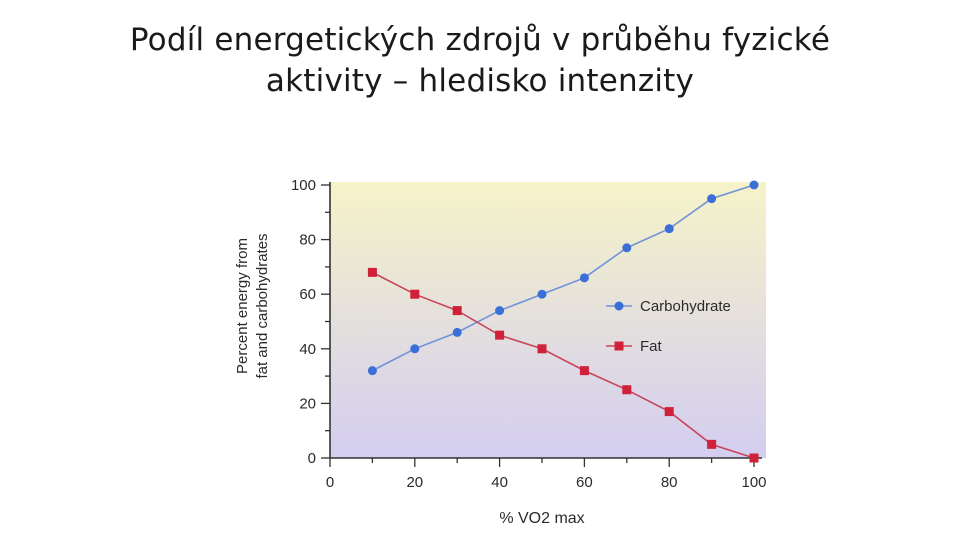 This screenshot has height=540, width=960. I want to click on slide-title-line-2: aktivity – hledisko intenzity, so click(480, 81).